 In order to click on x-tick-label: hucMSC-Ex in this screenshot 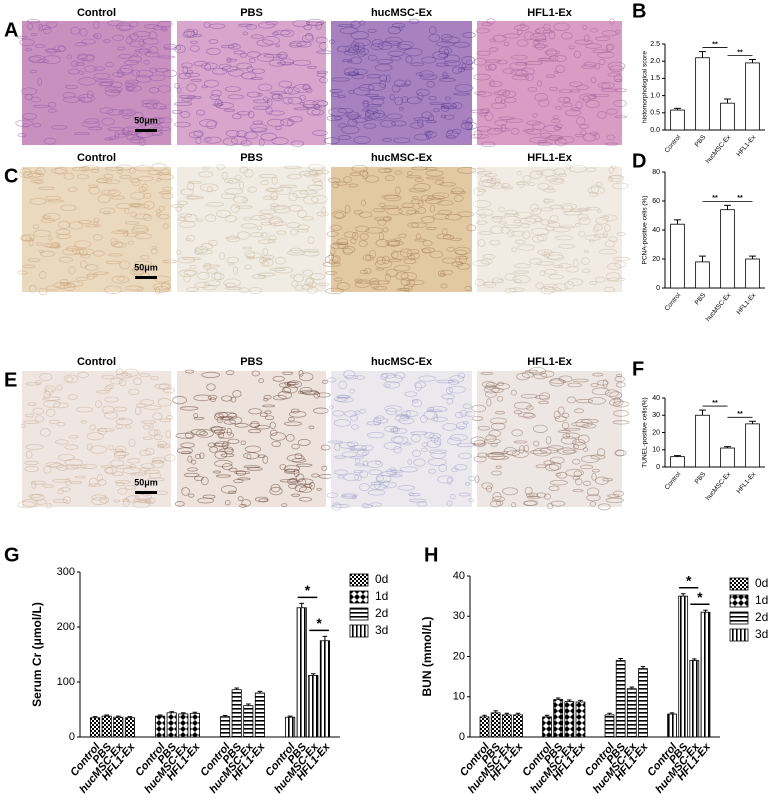, I will do `click(719, 486)`.